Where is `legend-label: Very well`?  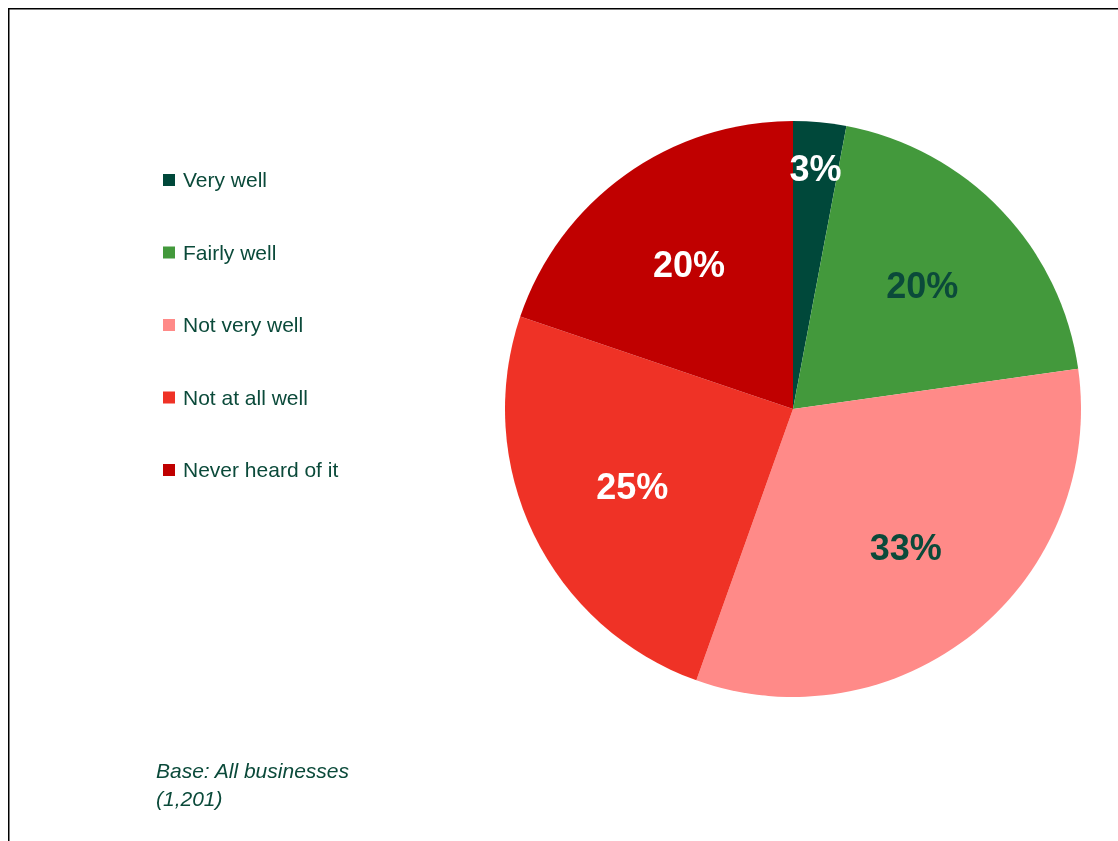
legend-label: Very well is located at coordinates (225, 180).